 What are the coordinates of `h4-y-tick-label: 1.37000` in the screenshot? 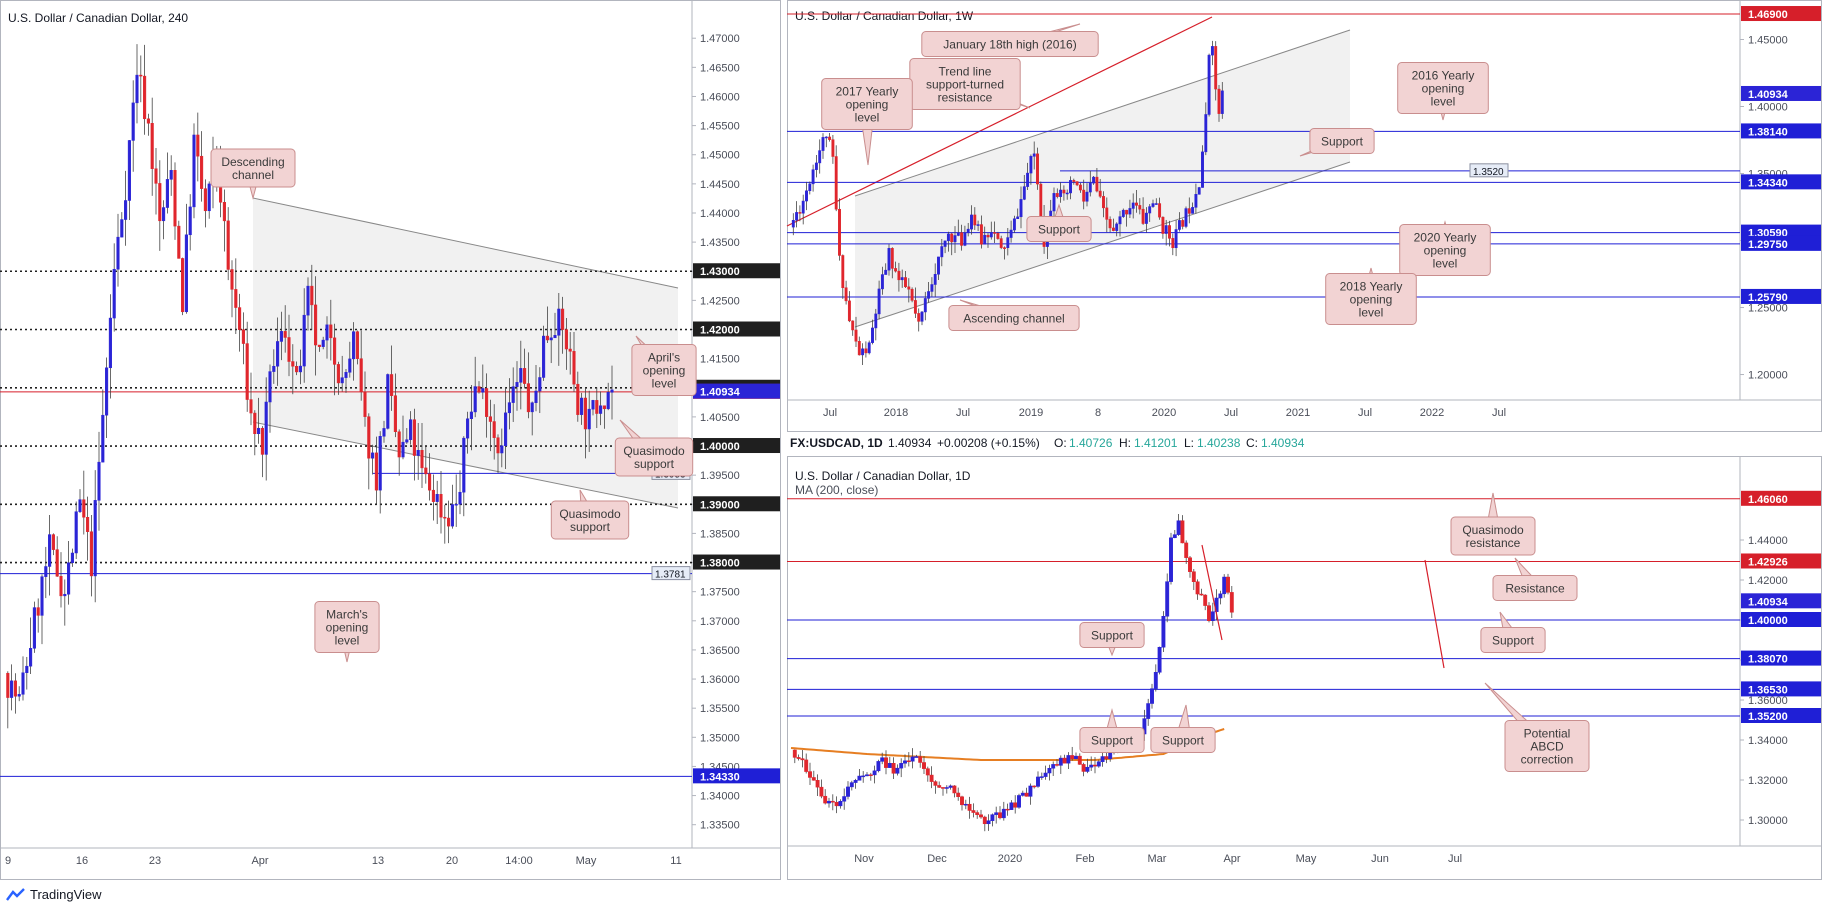 It's located at (720, 622).